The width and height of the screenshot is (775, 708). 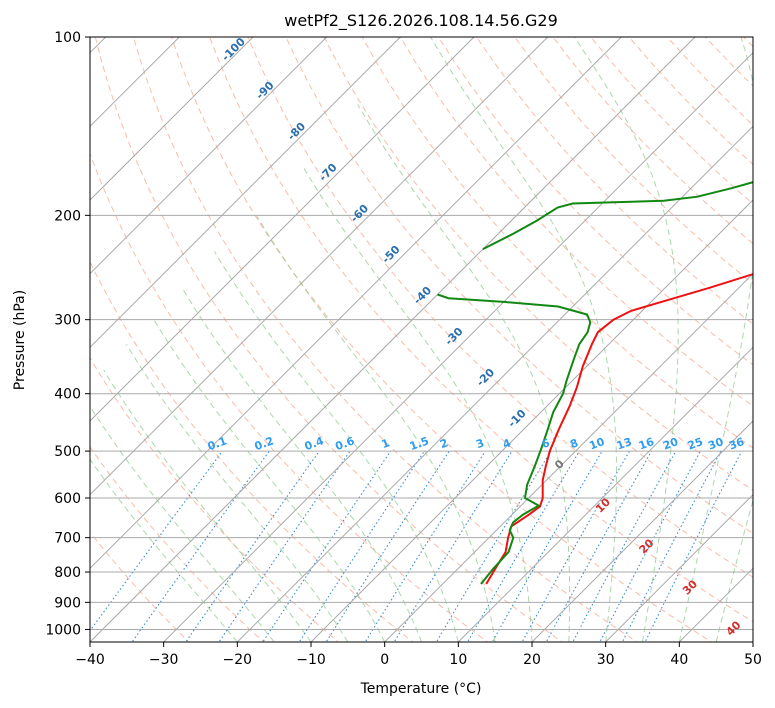 I want to click on x-tick-label: −10, so click(x=311, y=660).